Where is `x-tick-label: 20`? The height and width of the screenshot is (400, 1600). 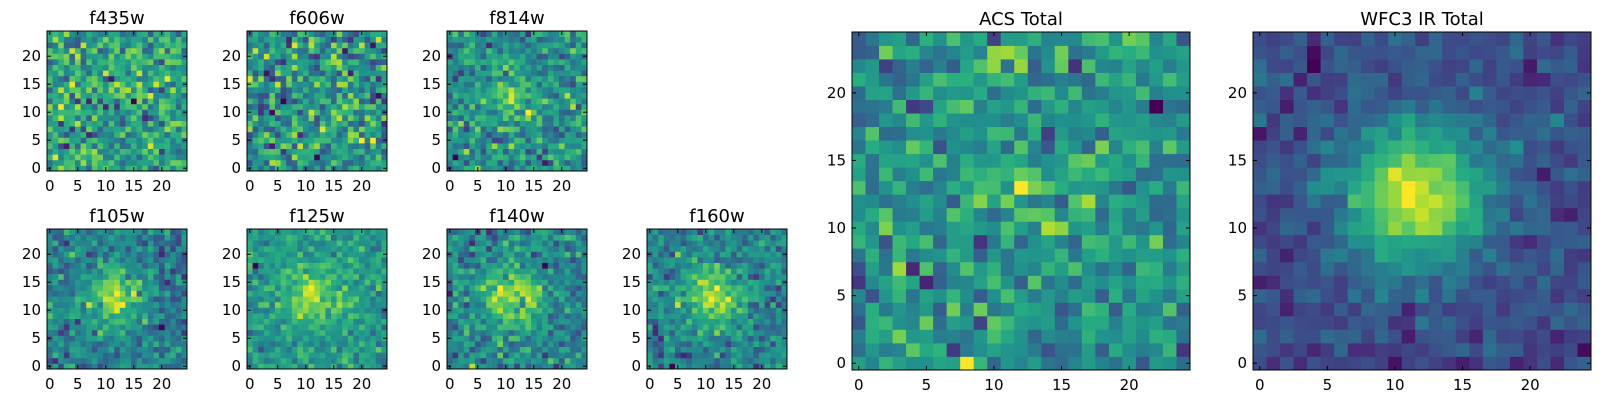
x-tick-label: 20 is located at coordinates (161, 384).